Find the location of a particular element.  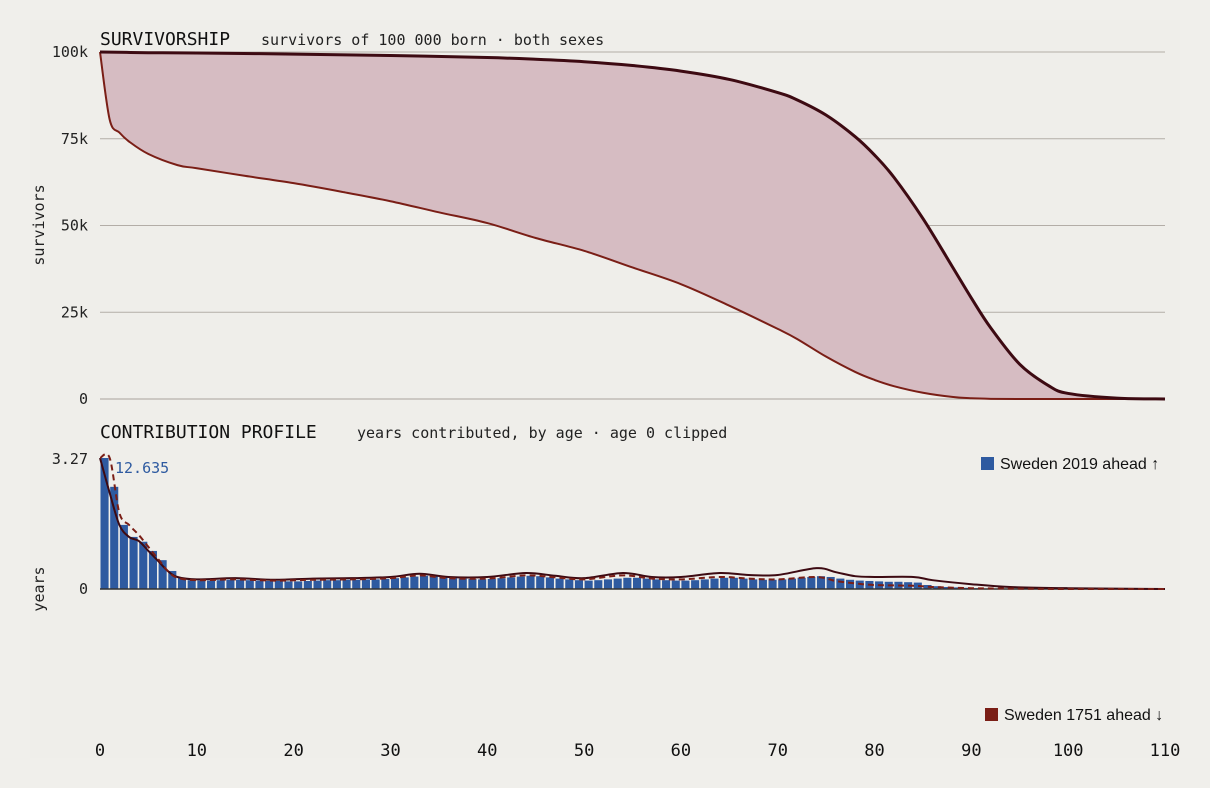

contribution-ytick-label: 3.27 is located at coordinates (70, 459).